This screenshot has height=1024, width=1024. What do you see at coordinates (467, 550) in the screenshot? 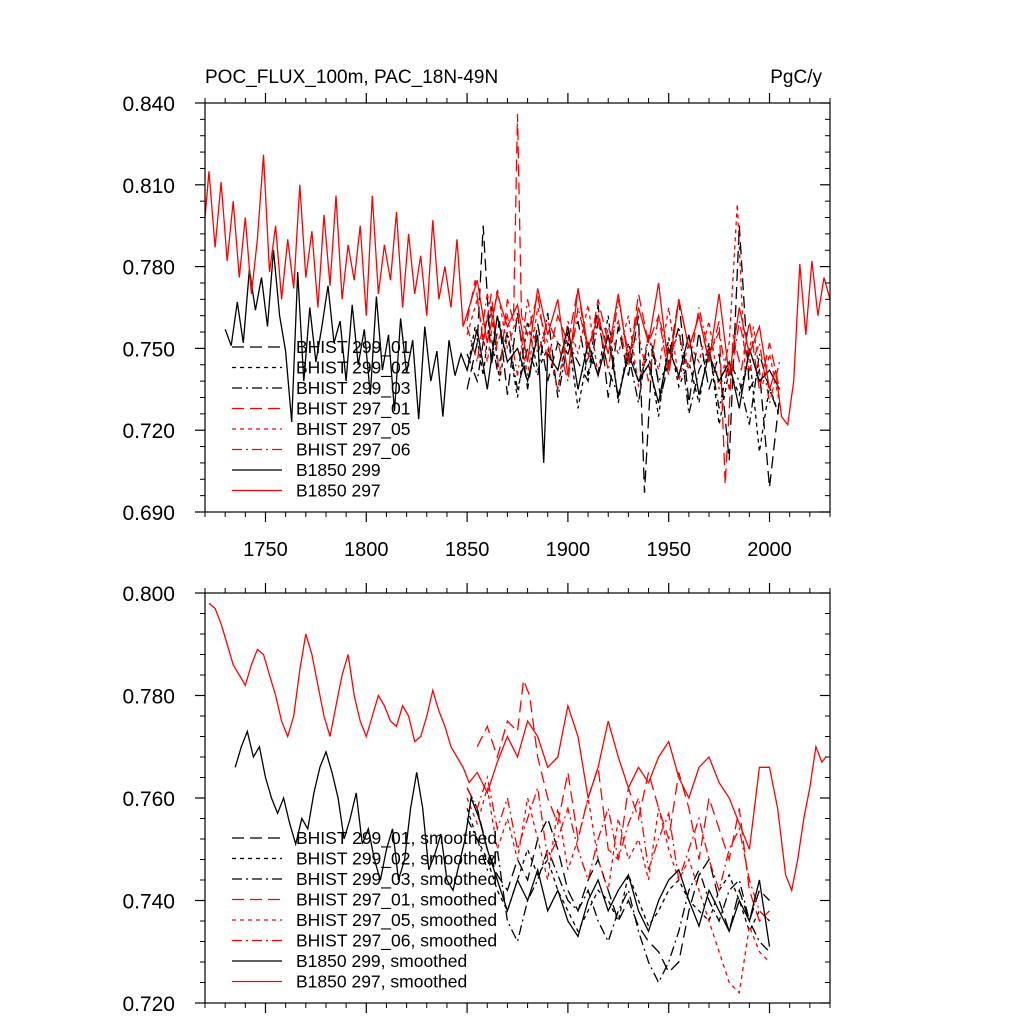
I see `x-tick-label: 1850` at bounding box center [467, 550].